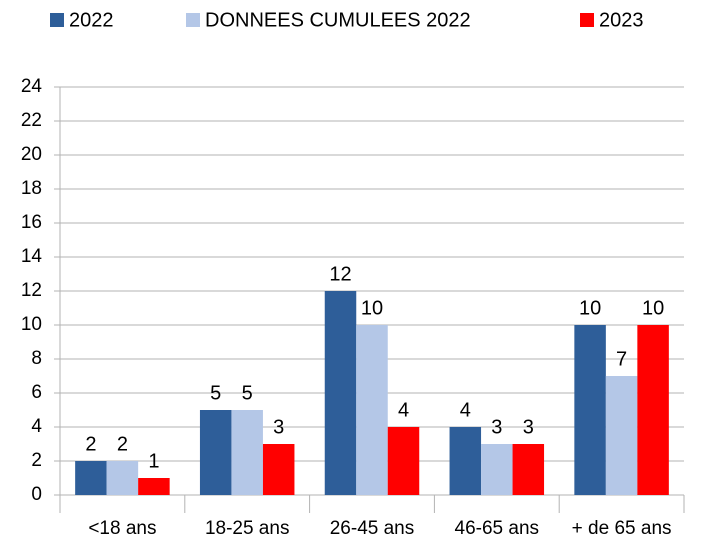 This screenshot has height=541, width=701. Describe the element at coordinates (340, 274) in the screenshot. I see `value-label: 12` at that location.